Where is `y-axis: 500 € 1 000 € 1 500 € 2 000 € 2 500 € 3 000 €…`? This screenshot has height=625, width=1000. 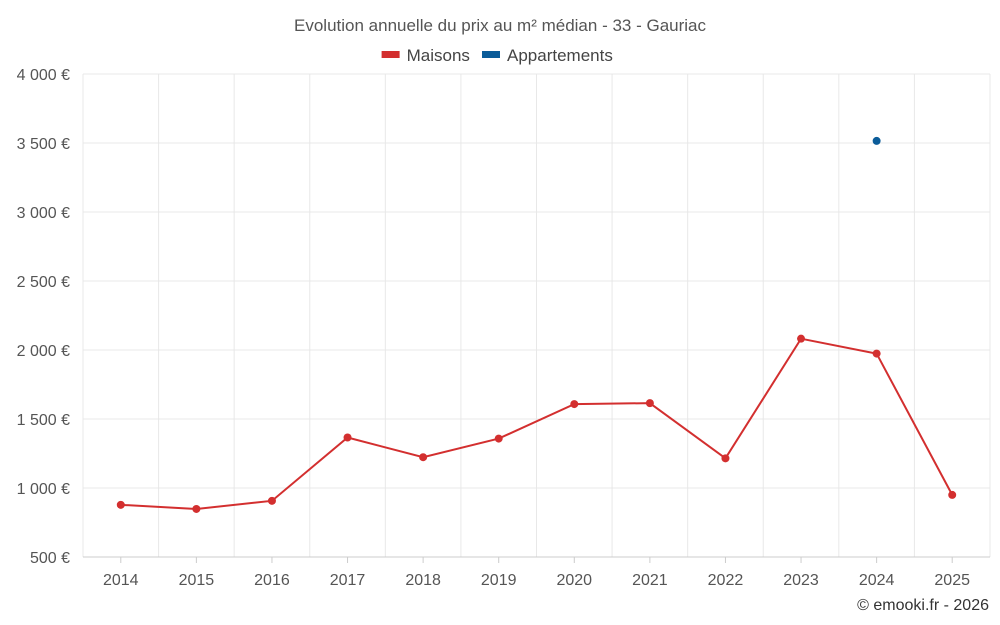
y-axis: 500 € 1 000 € 1 500 € 2 000 € 2 500 € 3 000 €… is located at coordinates (43, 317).